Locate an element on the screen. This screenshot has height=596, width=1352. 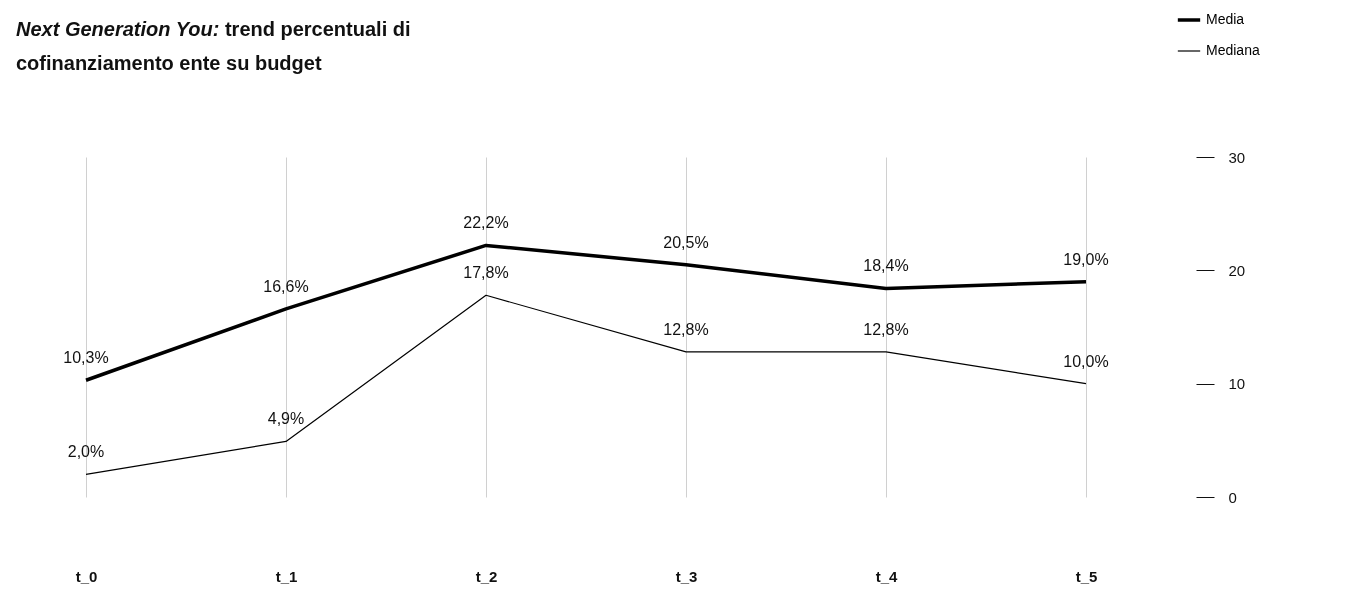
y-tick-label: 30 is located at coordinates (1237, 157).